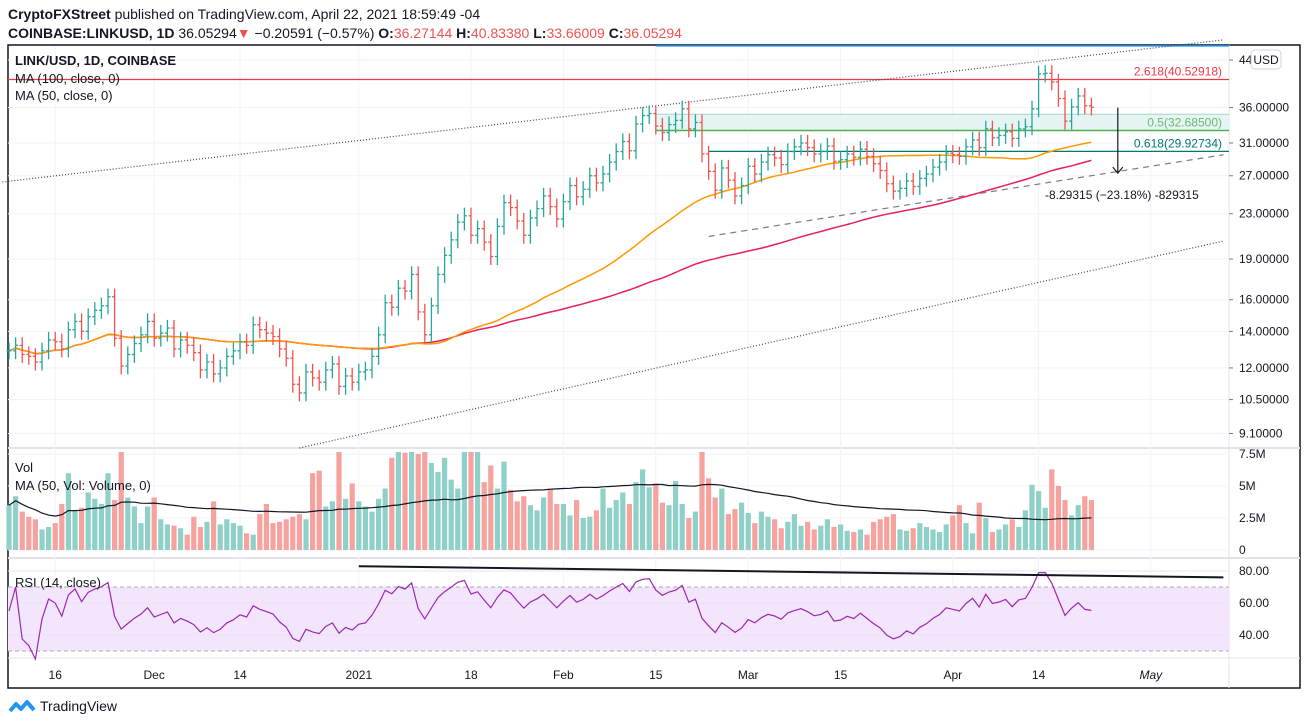 The height and width of the screenshot is (725, 1307). I want to click on fib-2618-label: 2.618(40.52918), so click(1178, 71).